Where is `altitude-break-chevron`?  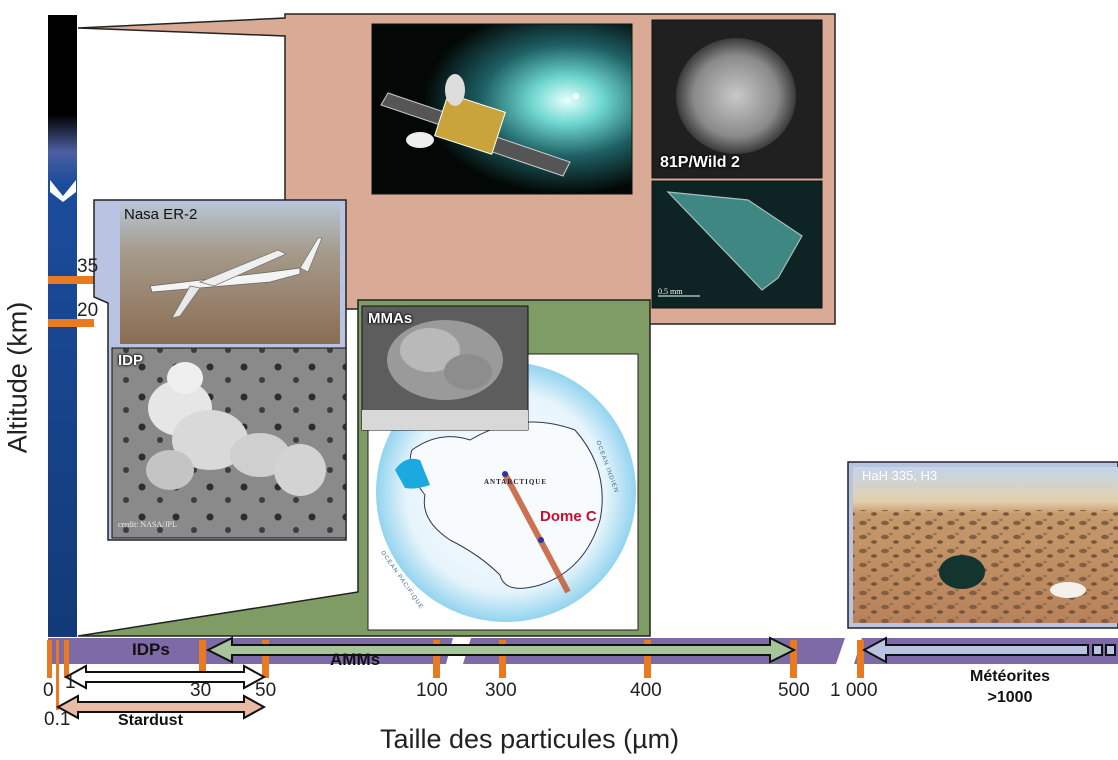
altitude-break-chevron is located at coordinates (63, 191).